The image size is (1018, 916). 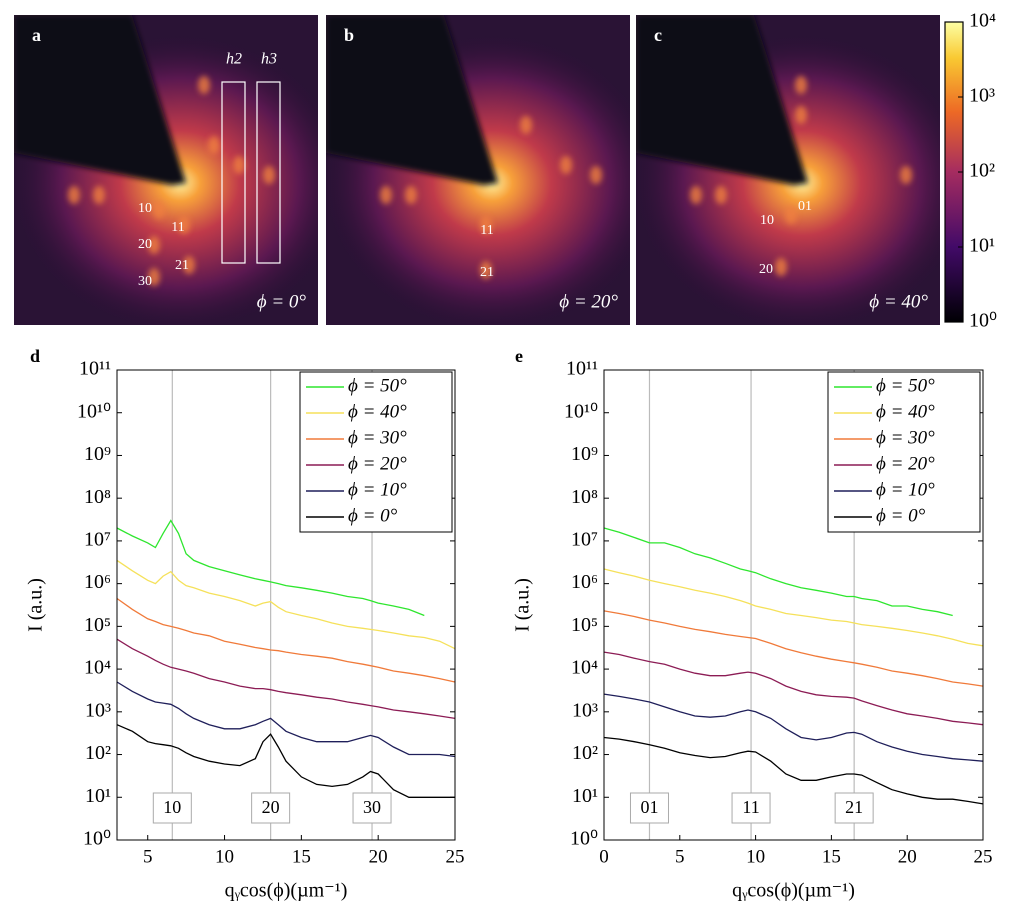 What do you see at coordinates (982, 246) in the screenshot?
I see `colorbar-tick-label: 10¹` at bounding box center [982, 246].